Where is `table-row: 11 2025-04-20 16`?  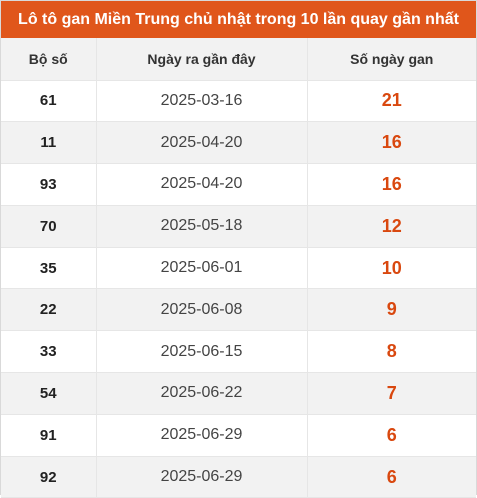 table-row: 11 2025-04-20 16 is located at coordinates (238, 143).